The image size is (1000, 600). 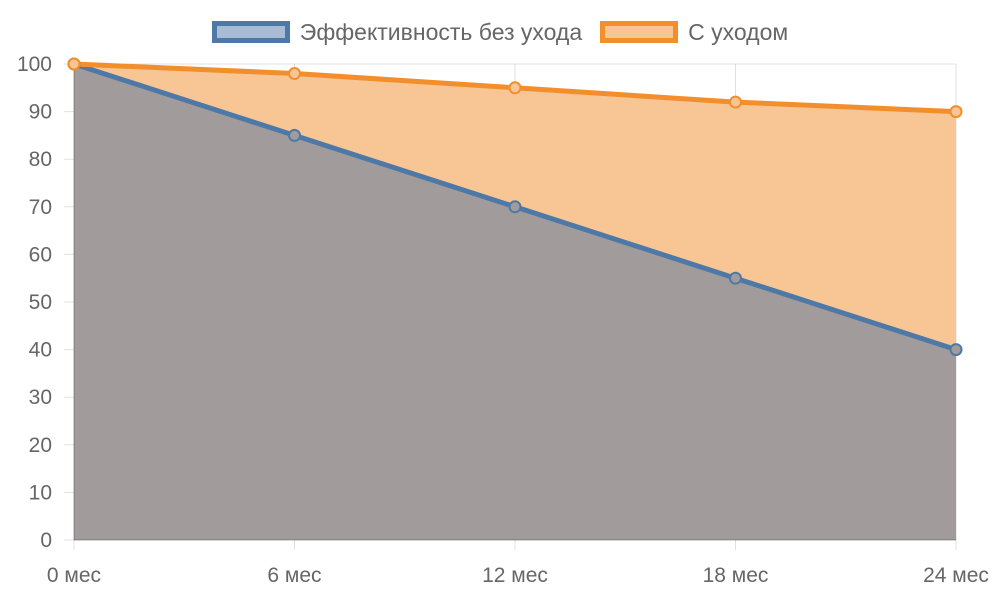 What do you see at coordinates (441, 31) in the screenshot?
I see `legend-label-no-care: Эффективность без ухода` at bounding box center [441, 31].